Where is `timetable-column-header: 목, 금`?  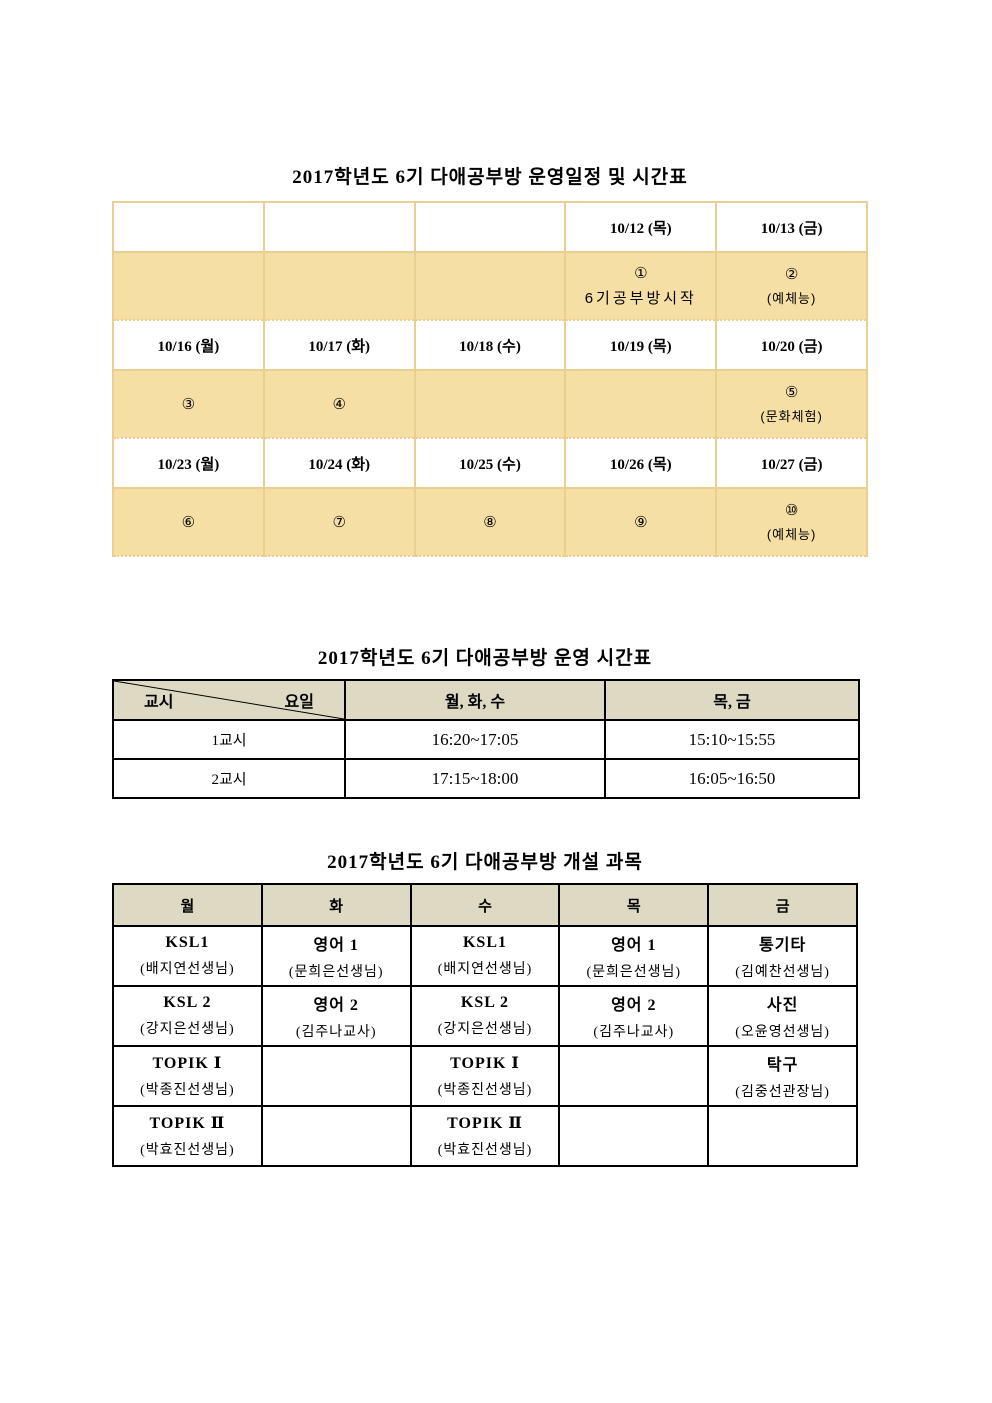
timetable-column-header: 목, 금 is located at coordinates (732, 700).